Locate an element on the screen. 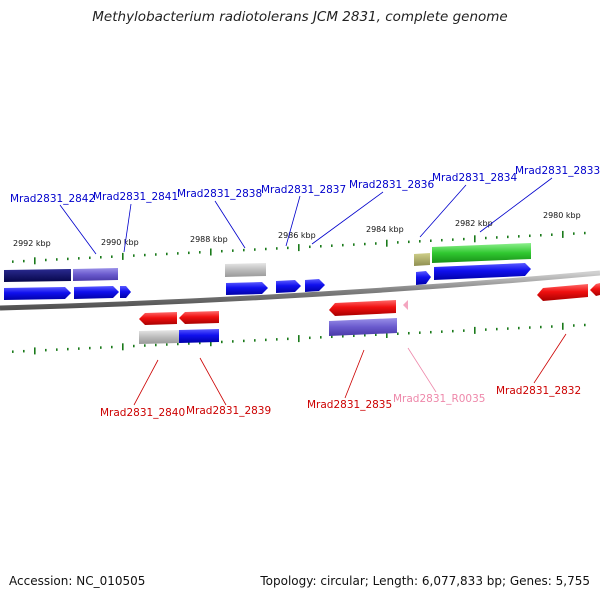 This screenshot has height=600, width=600. gene-label-mrad2831-2841: Mrad2831_2841 is located at coordinates (135, 197).